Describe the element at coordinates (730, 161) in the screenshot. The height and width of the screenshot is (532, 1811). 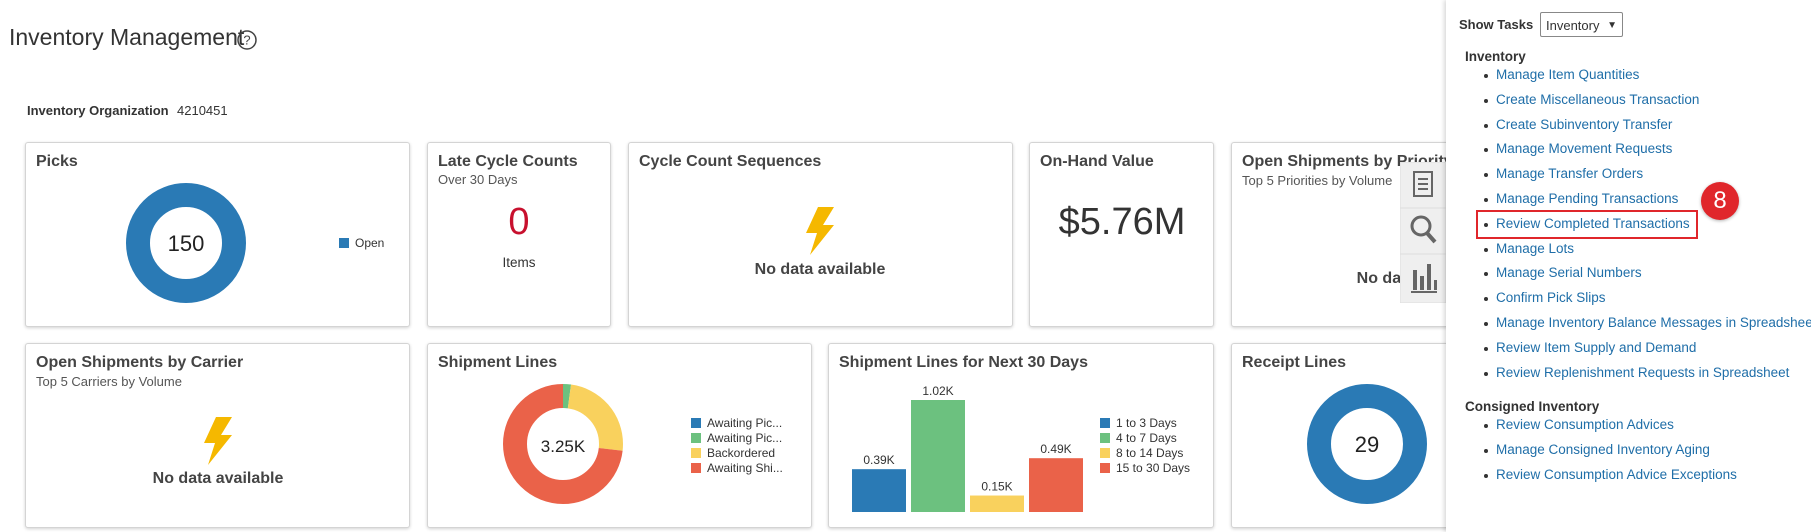
I see `tile-title: Cycle Count Sequences` at that location.